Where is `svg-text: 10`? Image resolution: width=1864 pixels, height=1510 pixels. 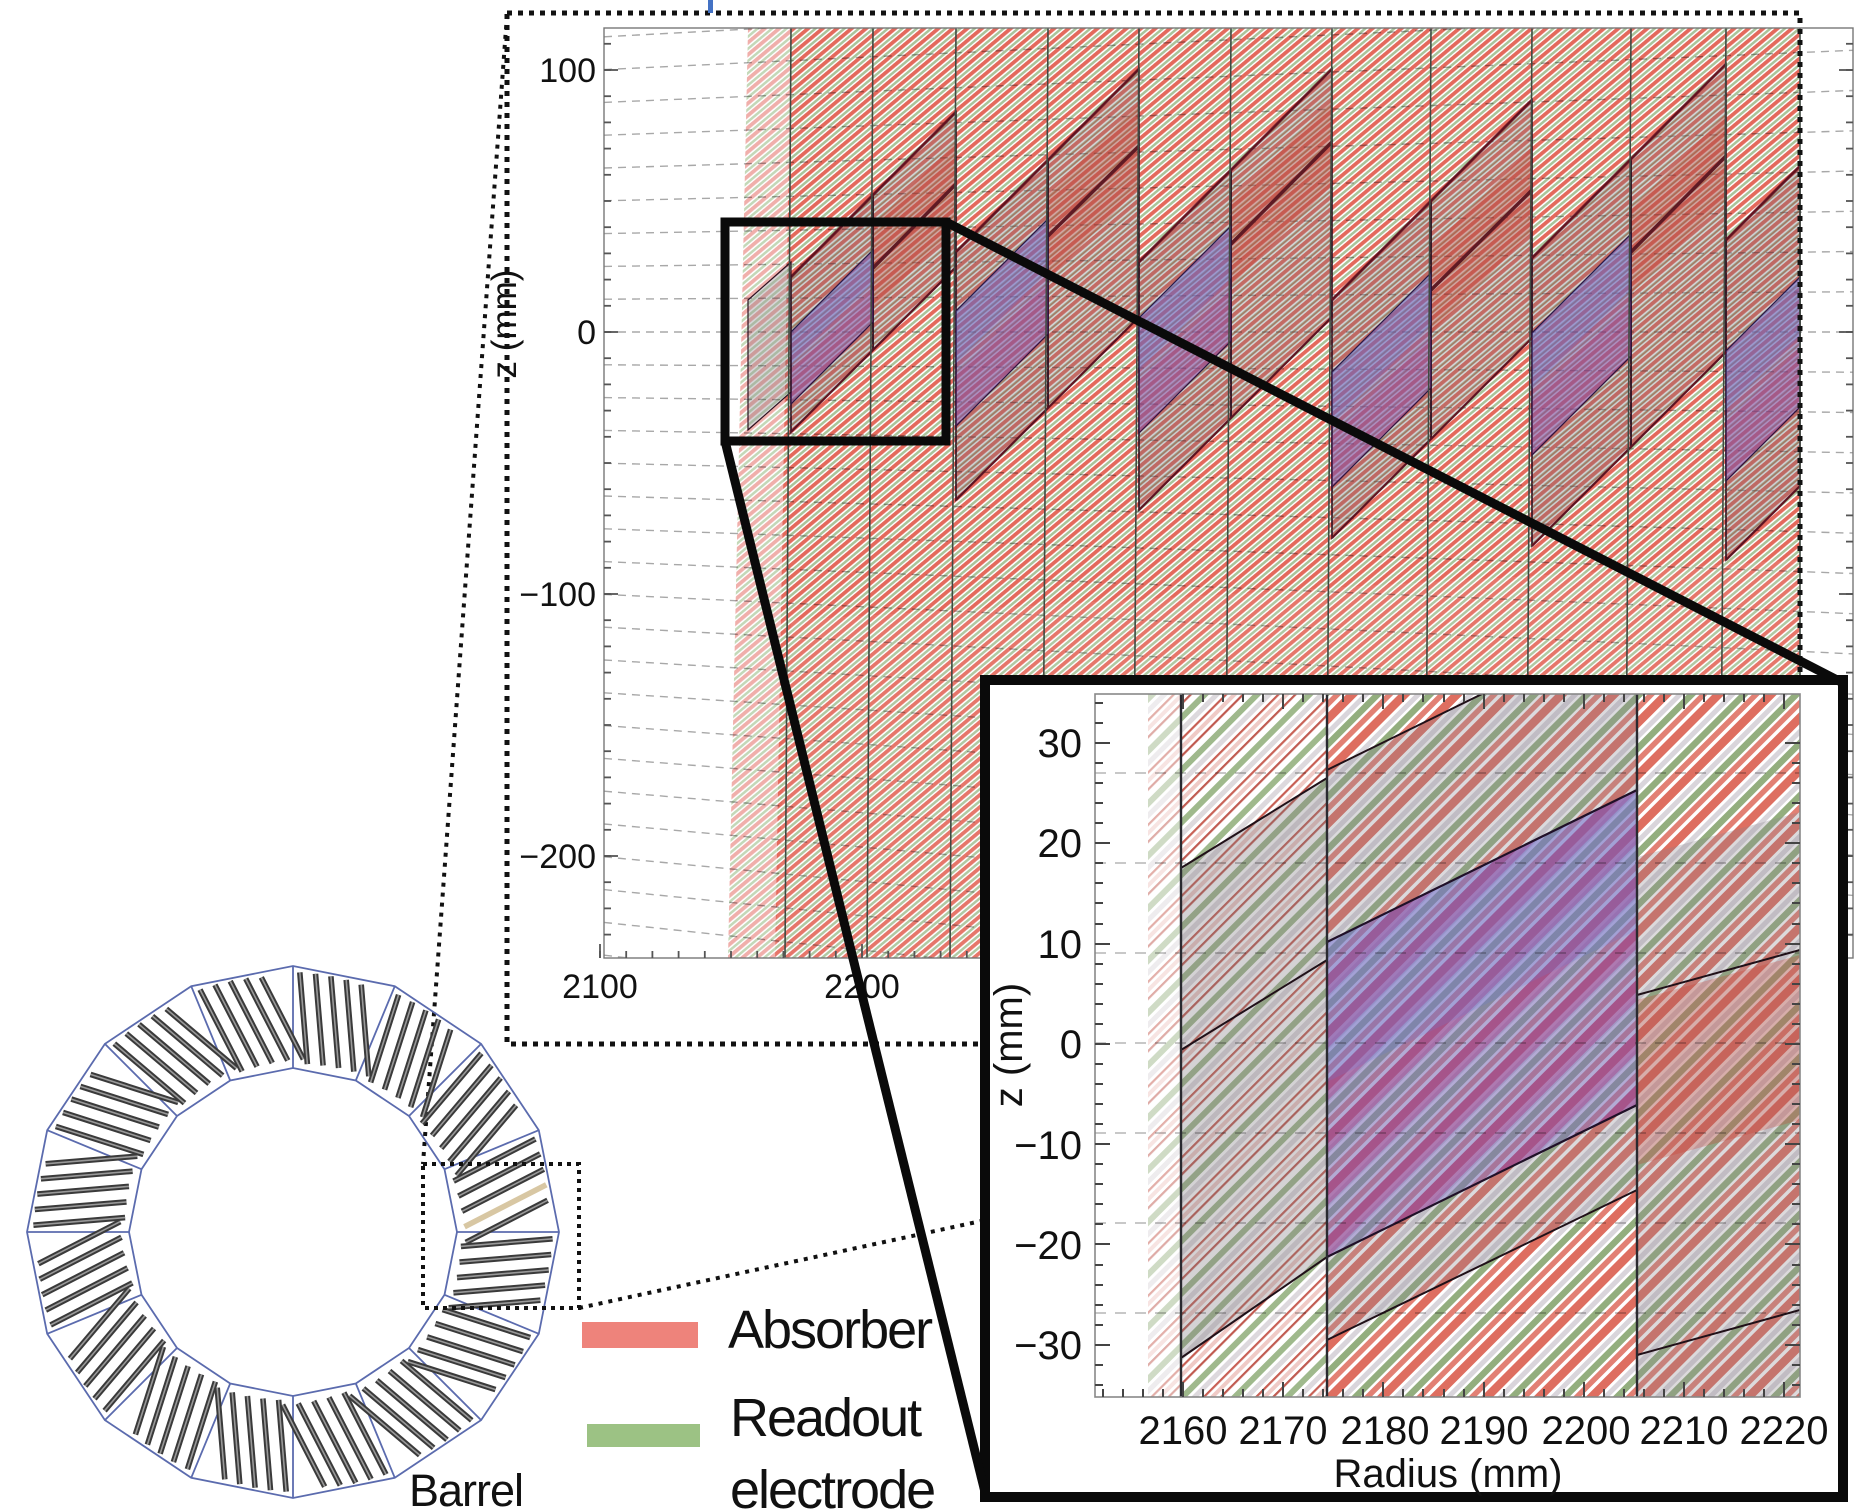
svg-text: 10 is located at coordinates (1060, 945).